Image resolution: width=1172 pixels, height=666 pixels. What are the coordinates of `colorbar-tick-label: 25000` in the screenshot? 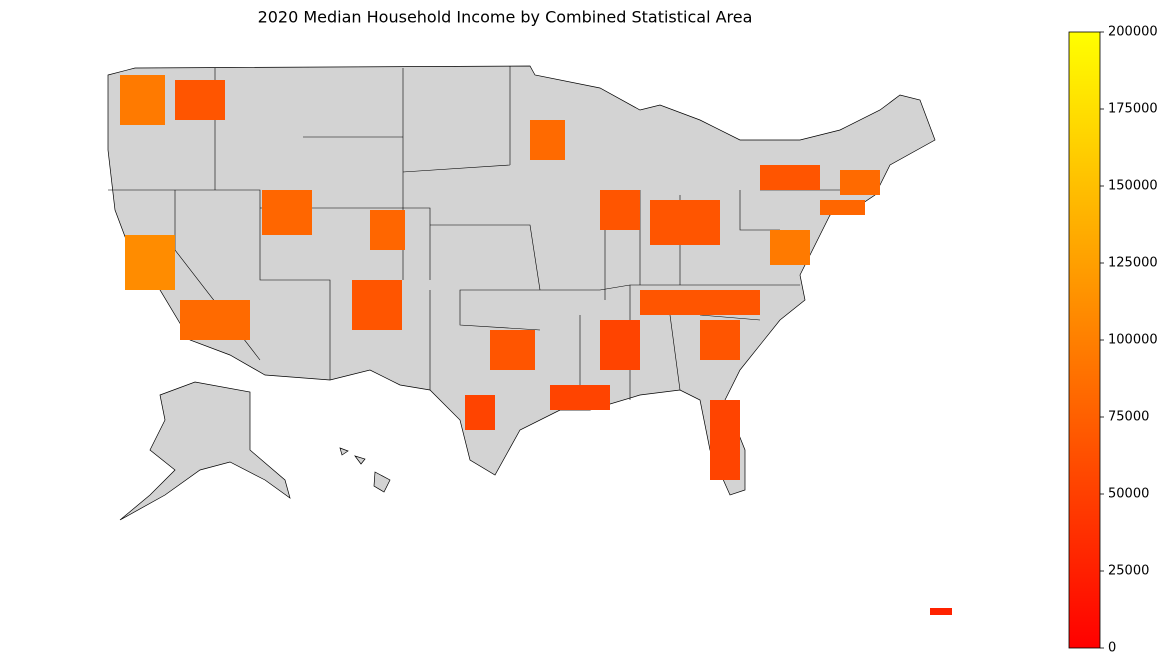 It's located at (1128, 571).